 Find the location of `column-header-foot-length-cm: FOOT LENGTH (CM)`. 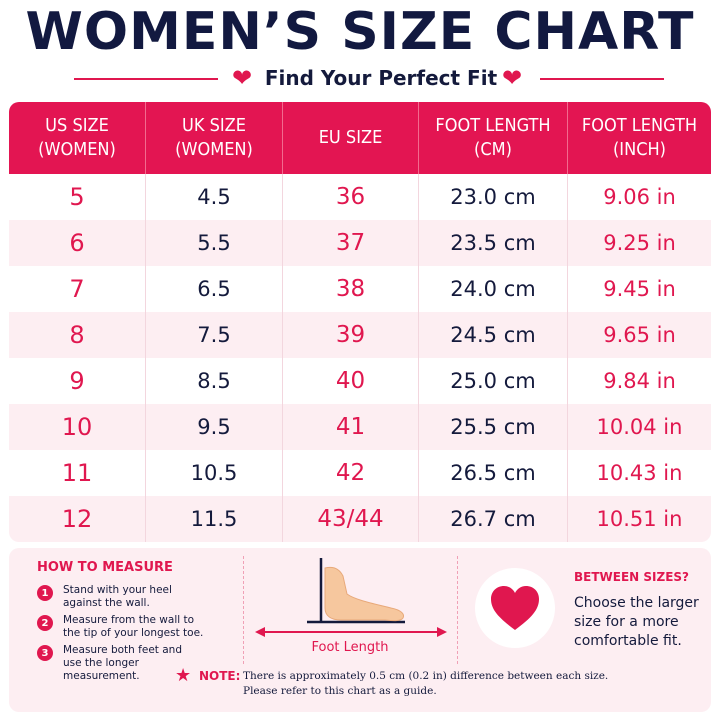

column-header-foot-length-cm: FOOT LENGTH (CM) is located at coordinates (493, 138).